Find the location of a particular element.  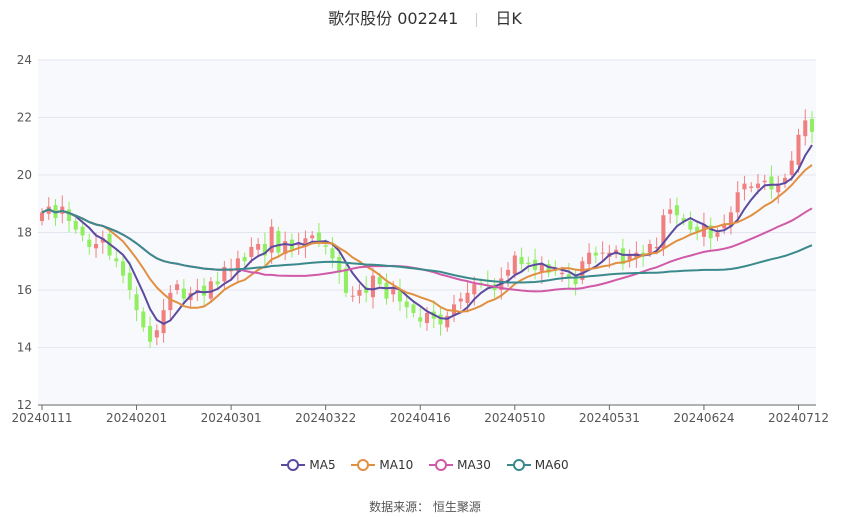

period-label: 日K is located at coordinates (508, 18).